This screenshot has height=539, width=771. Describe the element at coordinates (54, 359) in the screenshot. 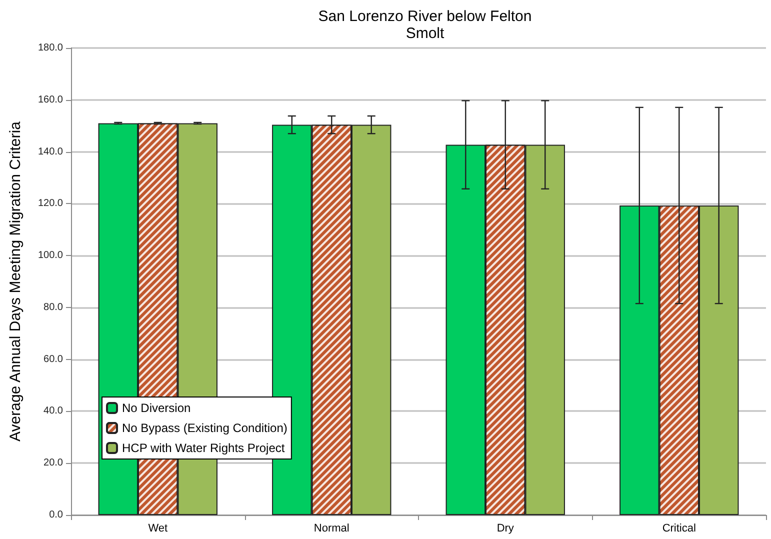

I see `y-tick-label: 60.0` at that location.